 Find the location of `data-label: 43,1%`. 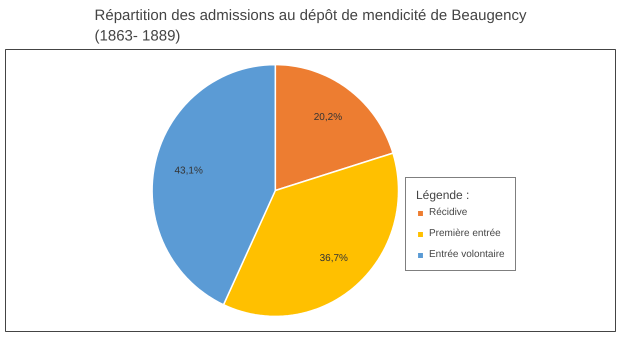

data-label: 43,1% is located at coordinates (188, 171).